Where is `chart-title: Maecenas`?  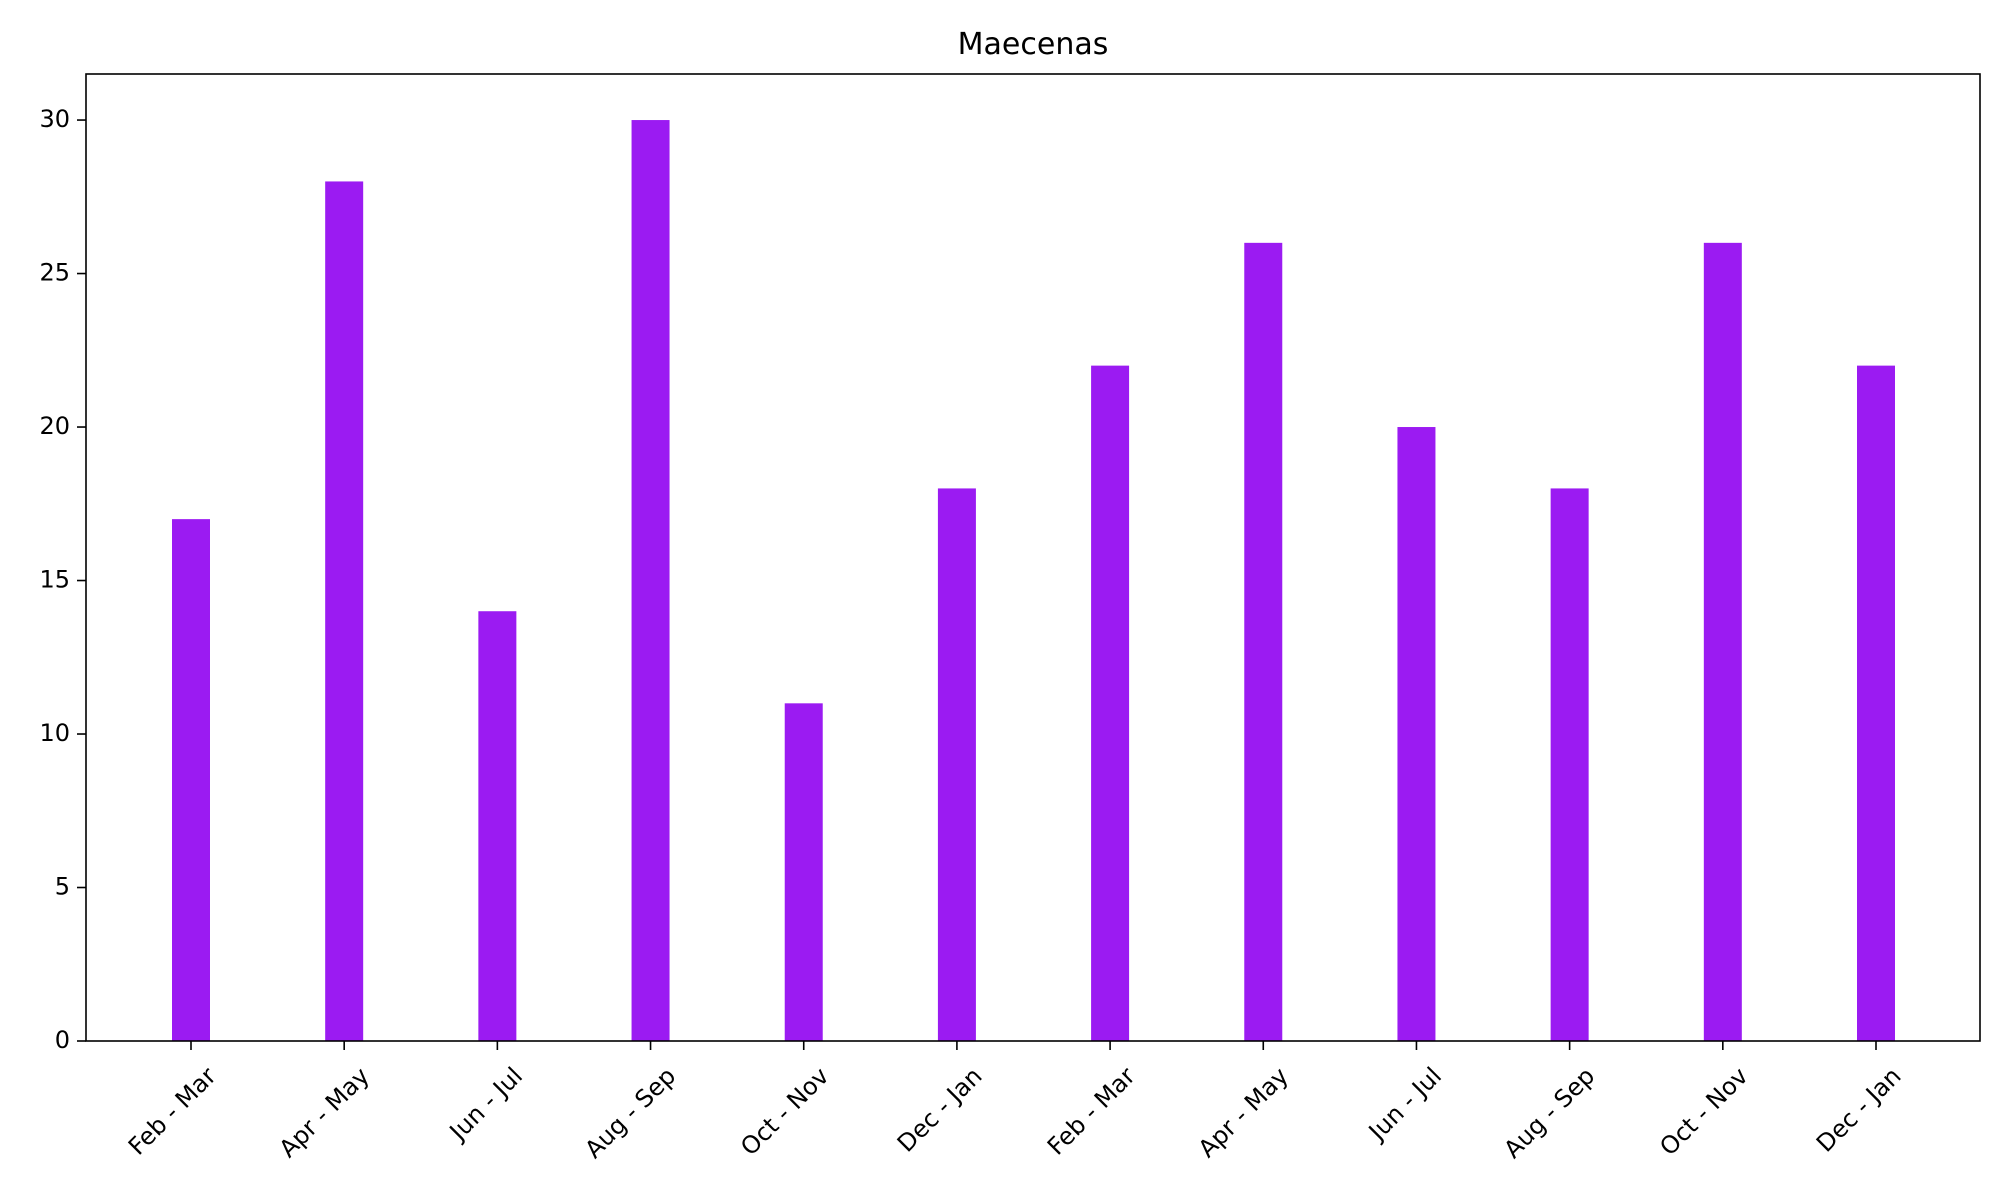 chart-title: Maecenas is located at coordinates (1033, 44).